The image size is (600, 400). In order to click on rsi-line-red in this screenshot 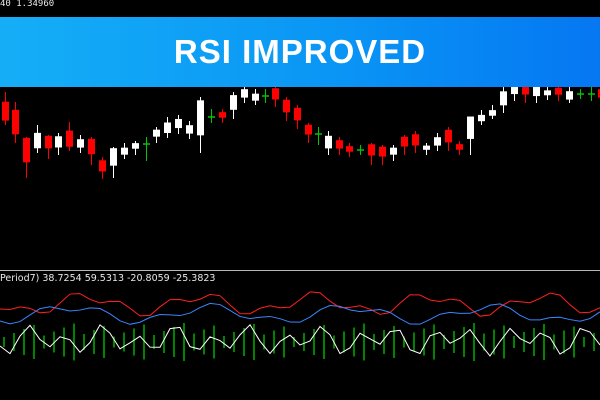, I will do `click(300, 304)`.